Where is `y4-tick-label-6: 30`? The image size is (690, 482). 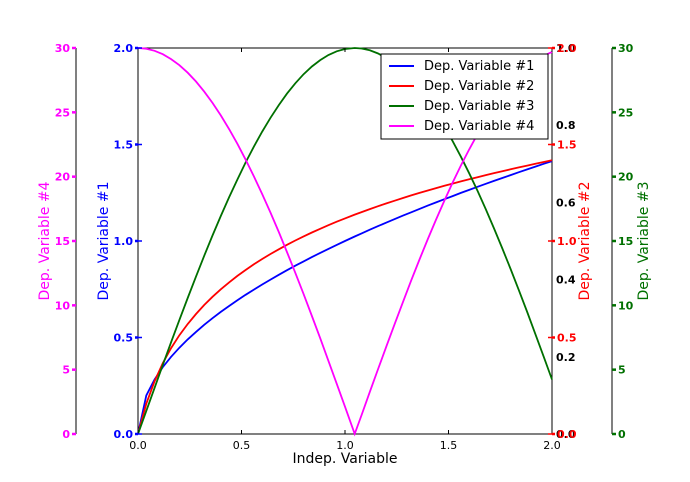
y4-tick-label-6: 30 is located at coordinates (63, 48).